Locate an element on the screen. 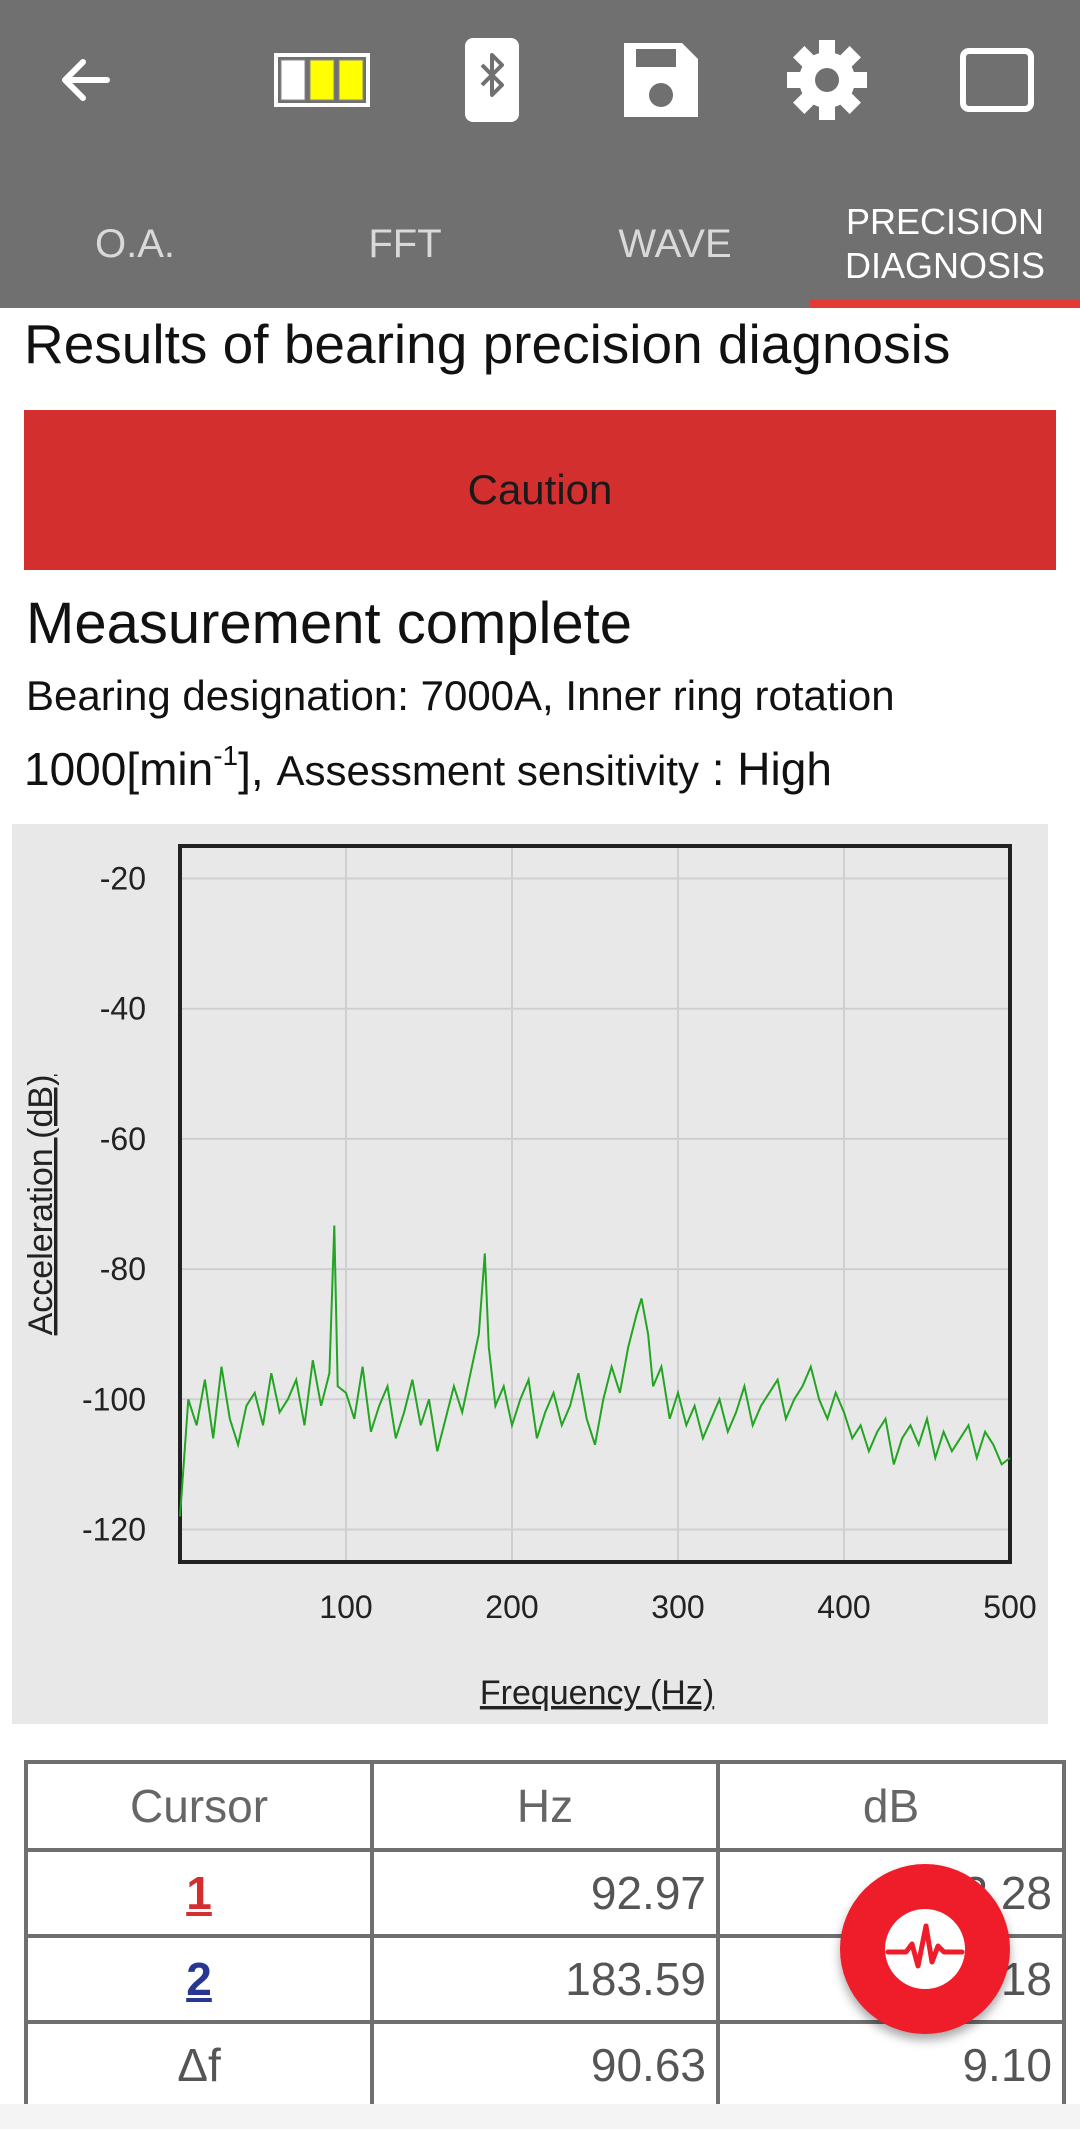 The height and width of the screenshot is (2129, 1080). cursor-2-link: 2 is located at coordinates (199, 1979).